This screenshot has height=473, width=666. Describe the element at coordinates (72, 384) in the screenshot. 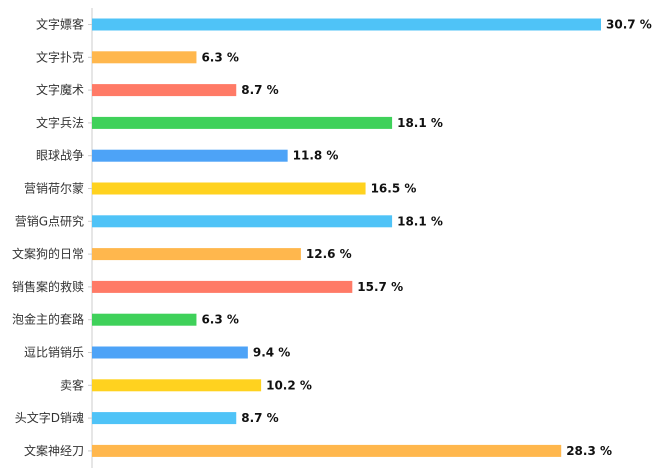

I see `category-label: 卖客` at that location.